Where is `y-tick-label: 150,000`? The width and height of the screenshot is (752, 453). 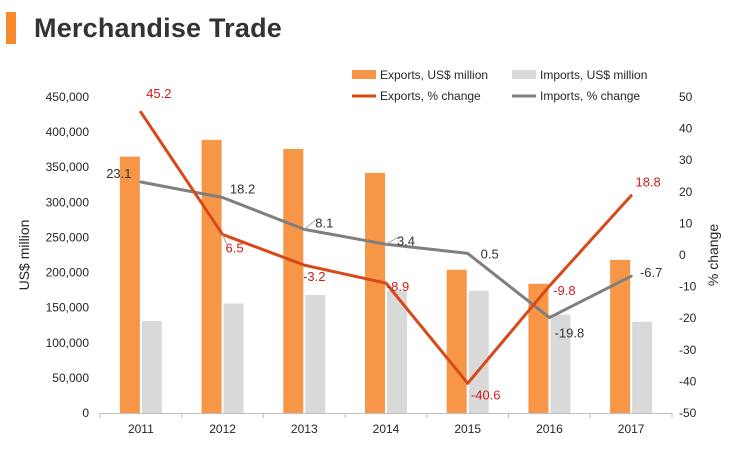
y-tick-label: 150,000 is located at coordinates (68, 308).